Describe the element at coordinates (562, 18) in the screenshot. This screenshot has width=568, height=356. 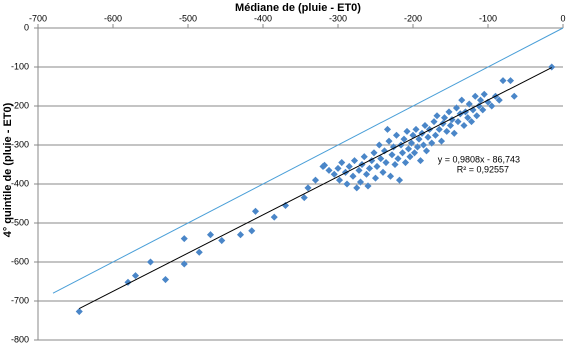
I see `x-tick-label: 0` at that location.